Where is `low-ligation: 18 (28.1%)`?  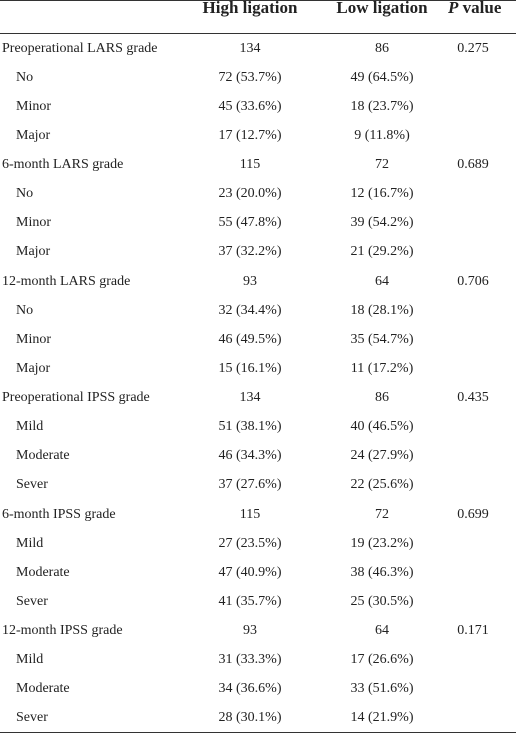 low-ligation: 18 (28.1%) is located at coordinates (382, 310).